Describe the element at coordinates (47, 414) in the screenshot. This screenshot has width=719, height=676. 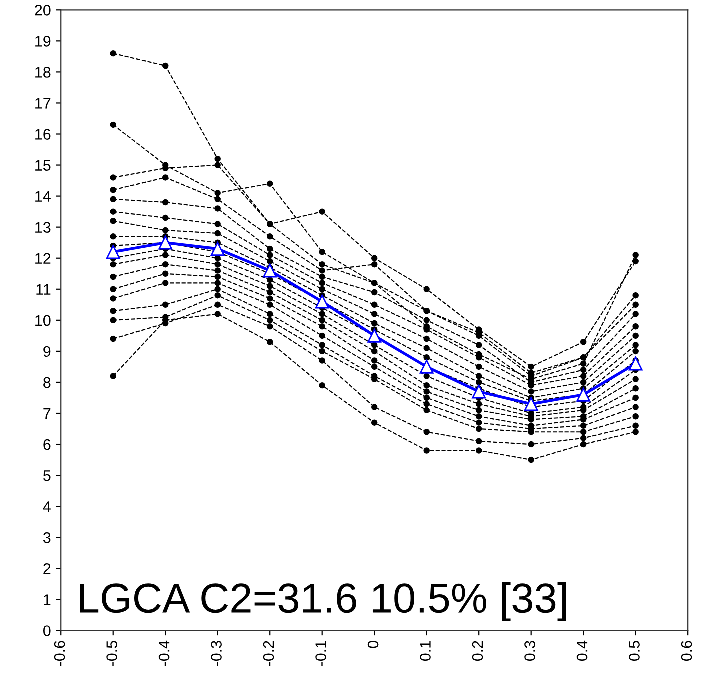
I see `y-tick-label: 7` at that location.